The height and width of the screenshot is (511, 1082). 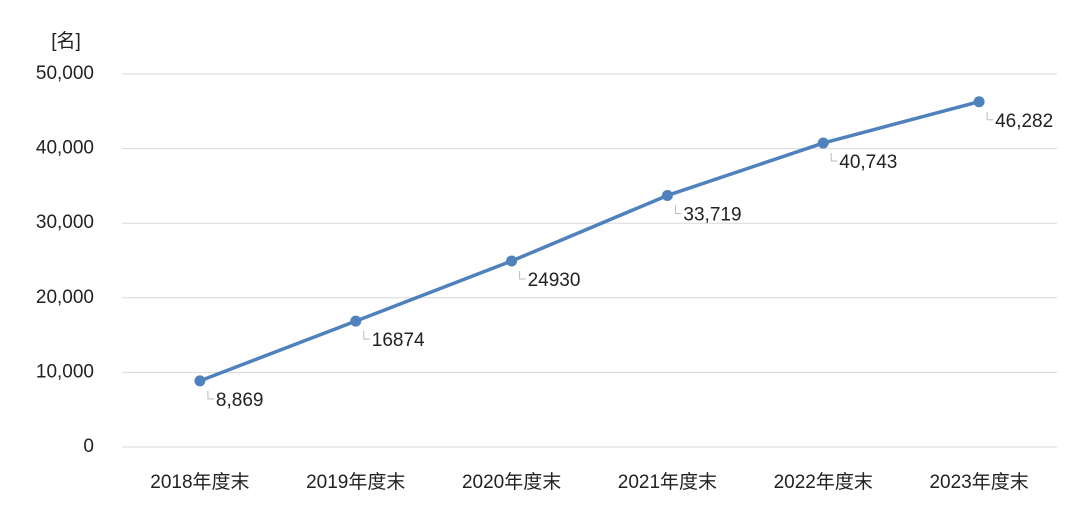 I want to click on y-tick-label: 30,000, so click(x=65, y=222).